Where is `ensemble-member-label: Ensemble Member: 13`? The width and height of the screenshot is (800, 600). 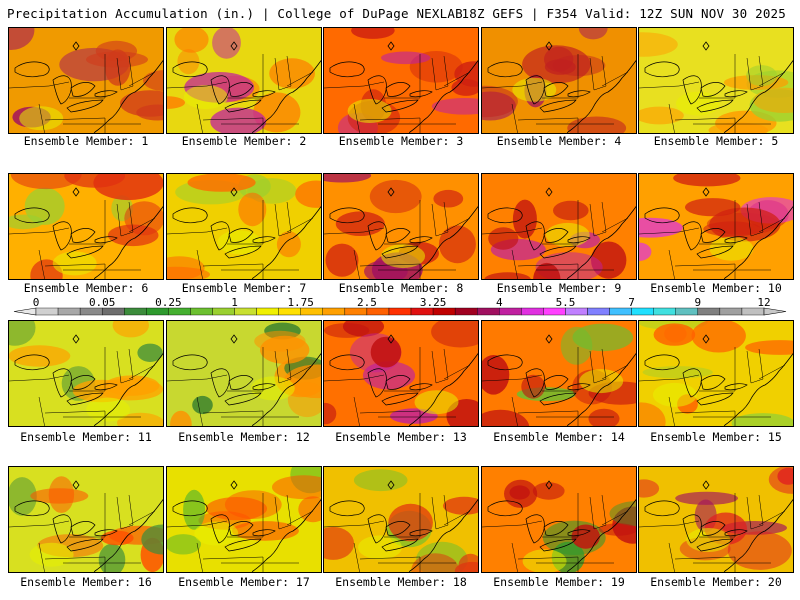 ensemble-member-label: Ensemble Member: 13 is located at coordinates (401, 437).